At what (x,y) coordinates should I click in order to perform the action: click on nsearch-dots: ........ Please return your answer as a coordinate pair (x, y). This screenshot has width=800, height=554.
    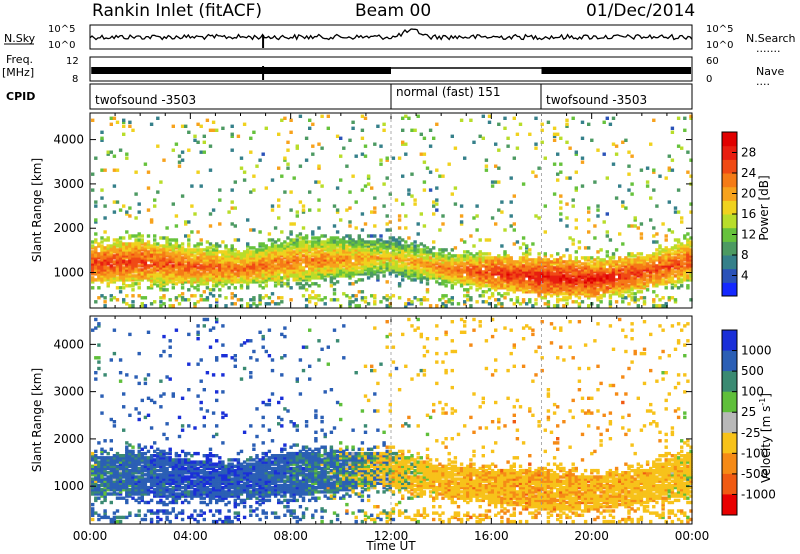
    Looking at the image, I should click on (768, 48).